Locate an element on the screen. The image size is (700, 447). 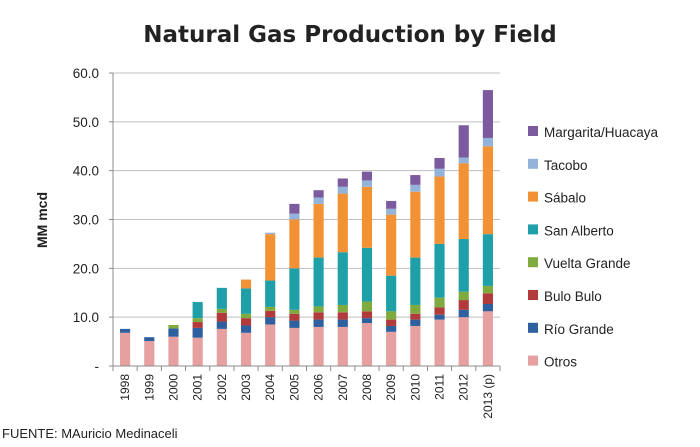
x-tick-label: 2003 is located at coordinates (246, 387).